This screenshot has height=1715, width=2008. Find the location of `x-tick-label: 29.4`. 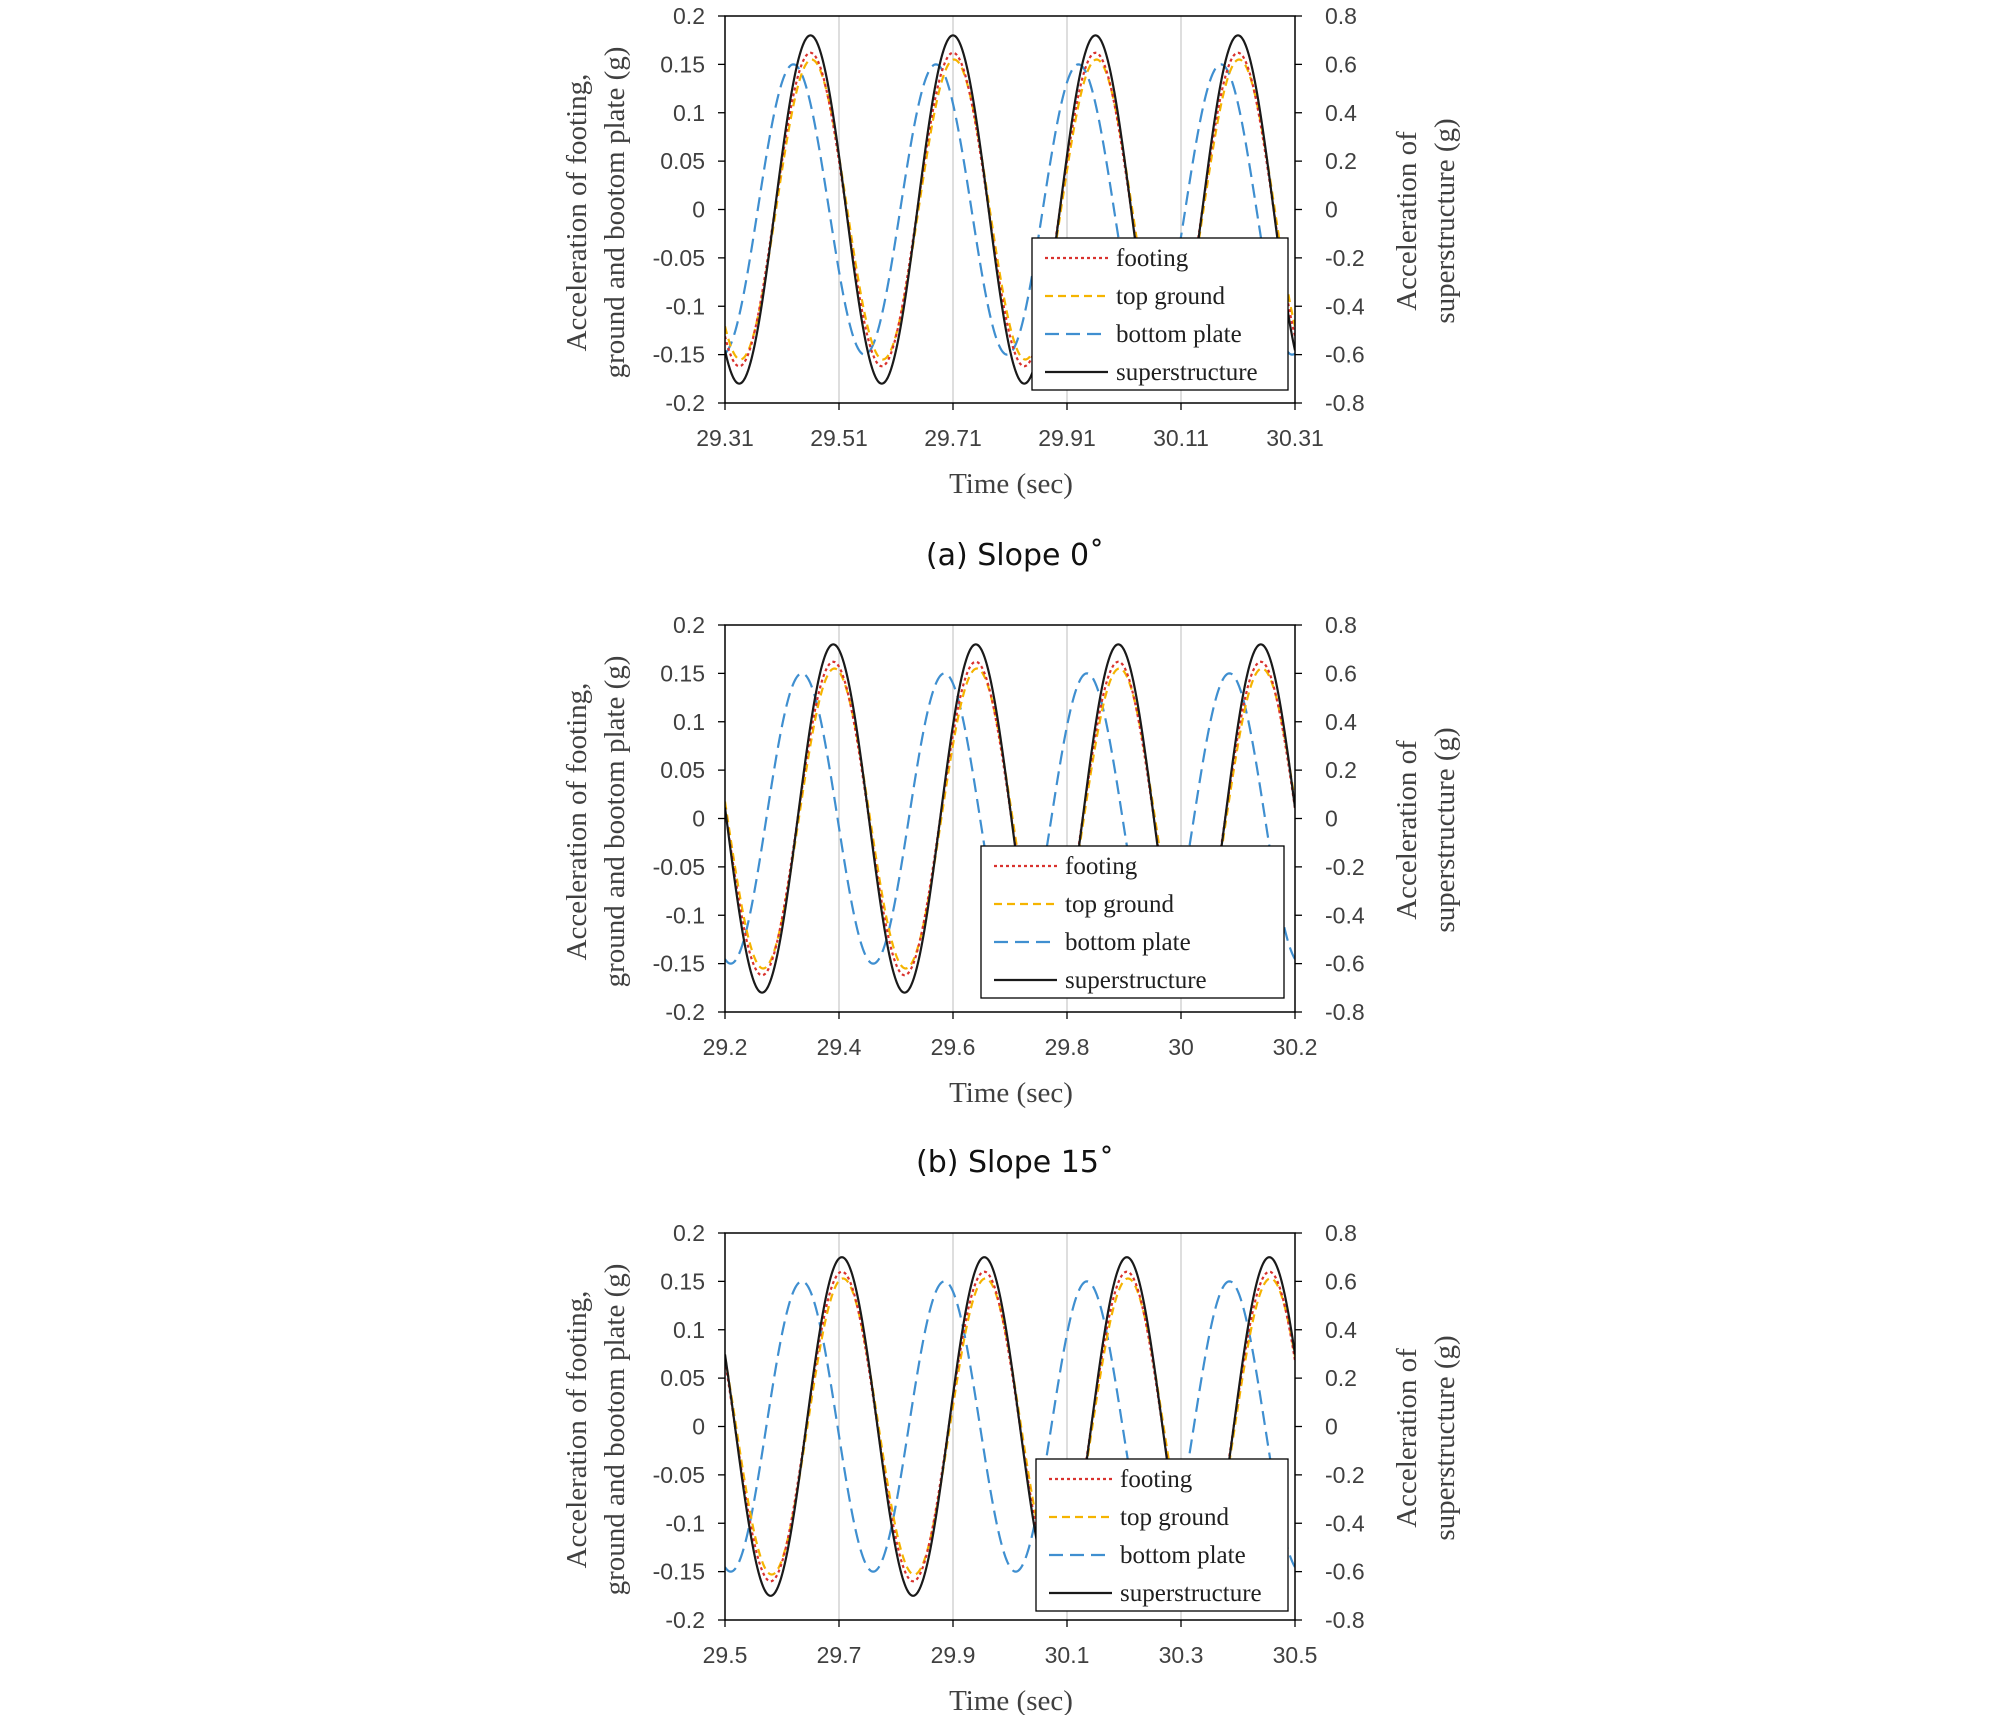

x-tick-label: 29.4 is located at coordinates (839, 1047).